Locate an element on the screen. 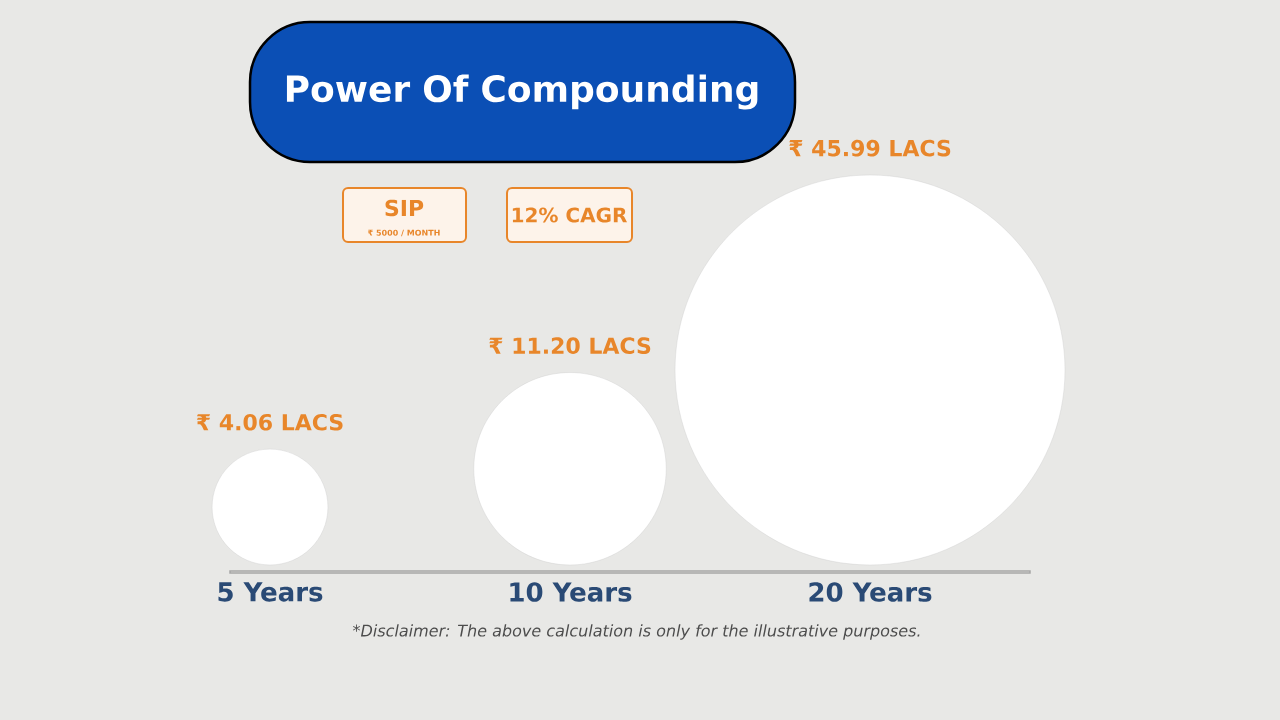 The width and height of the screenshot is (1280, 720). data-label: ₹ 45.99 LACS is located at coordinates (870, 148).